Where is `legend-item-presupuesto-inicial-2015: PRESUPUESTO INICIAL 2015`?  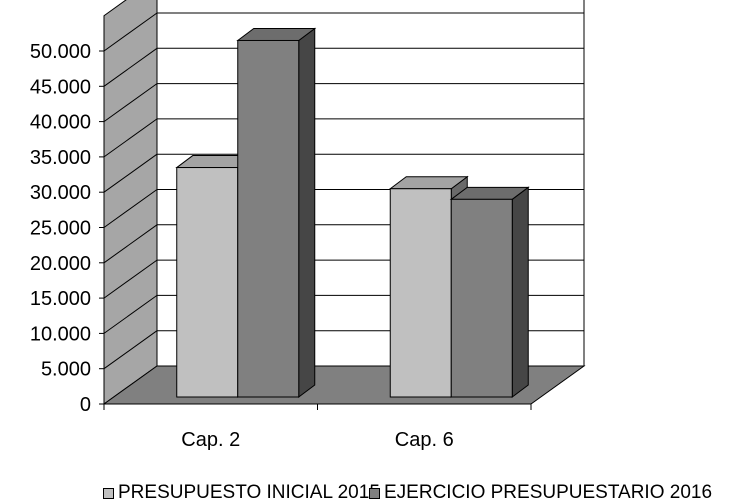 legend-item-presupuesto-inicial-2015: PRESUPUESTO INICIAL 2015 is located at coordinates (241, 493).